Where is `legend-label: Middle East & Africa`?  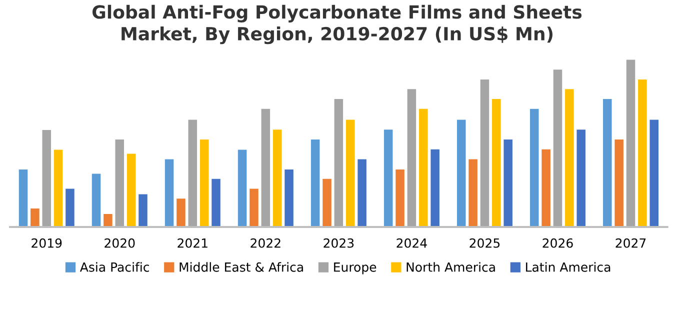
legend-label: Middle East & Africa is located at coordinates (241, 267).